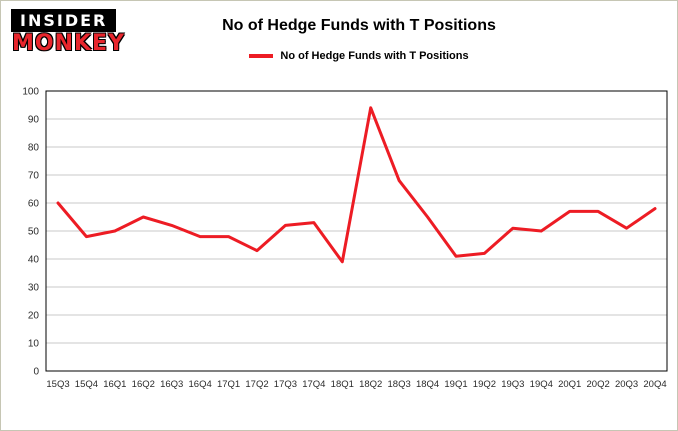 The image size is (678, 431). I want to click on x-tick-label: 16Q3, so click(171, 384).